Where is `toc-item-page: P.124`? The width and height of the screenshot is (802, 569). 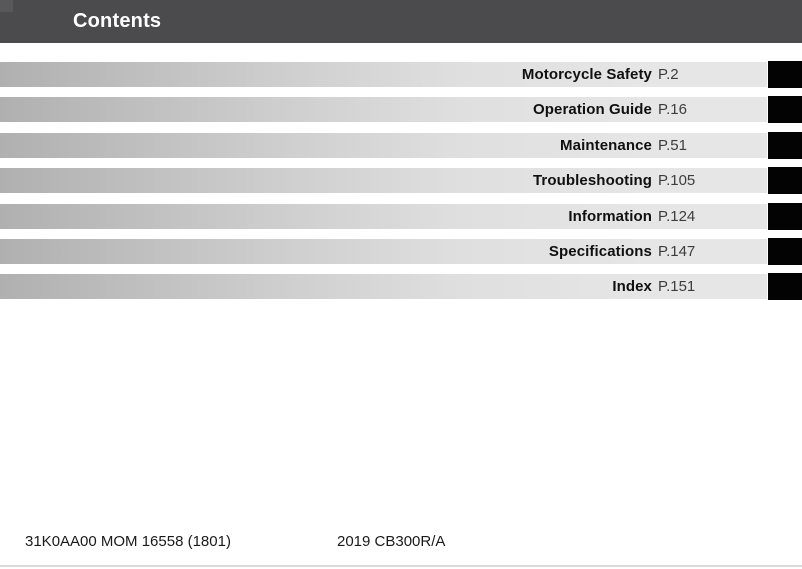
toc-item-page: P.124 is located at coordinates (677, 216).